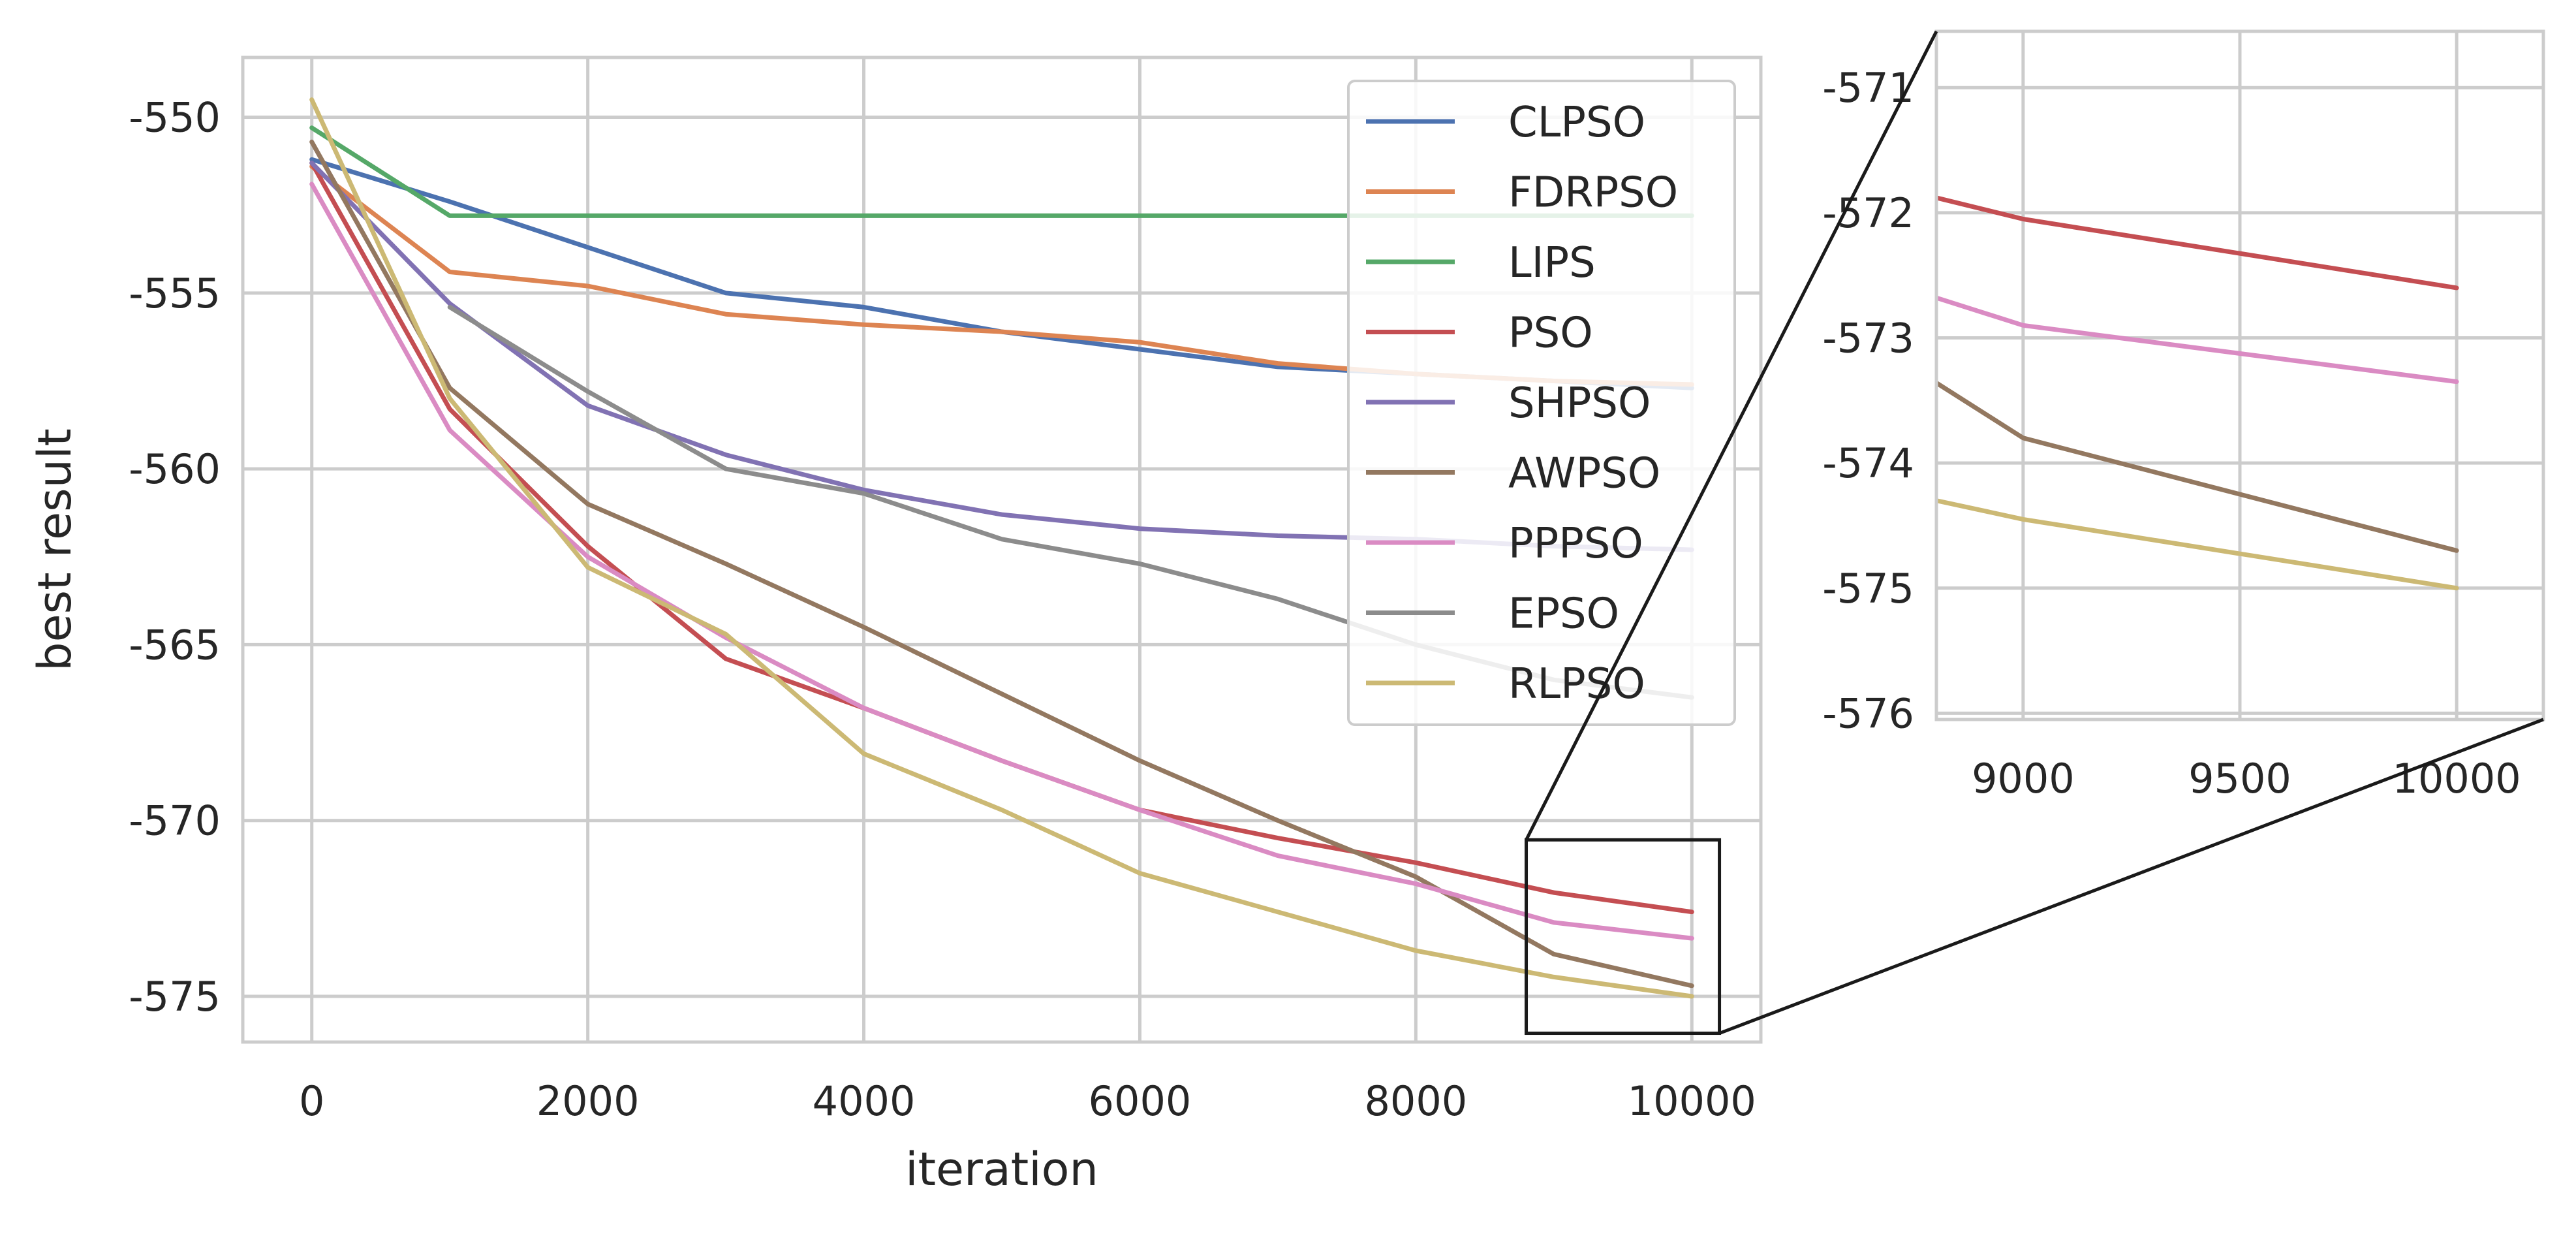 The width and height of the screenshot is (2576, 1234). I want to click on inset-x-tick-label: 9500, so click(2239, 778).